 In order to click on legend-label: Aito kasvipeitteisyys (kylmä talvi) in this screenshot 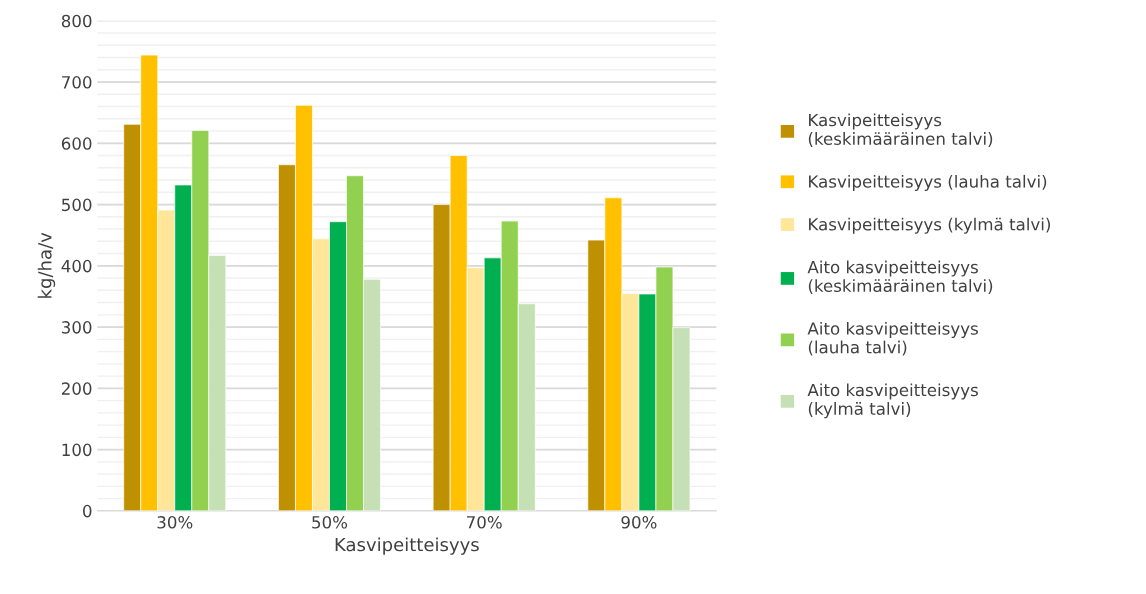, I will do `click(892, 401)`.